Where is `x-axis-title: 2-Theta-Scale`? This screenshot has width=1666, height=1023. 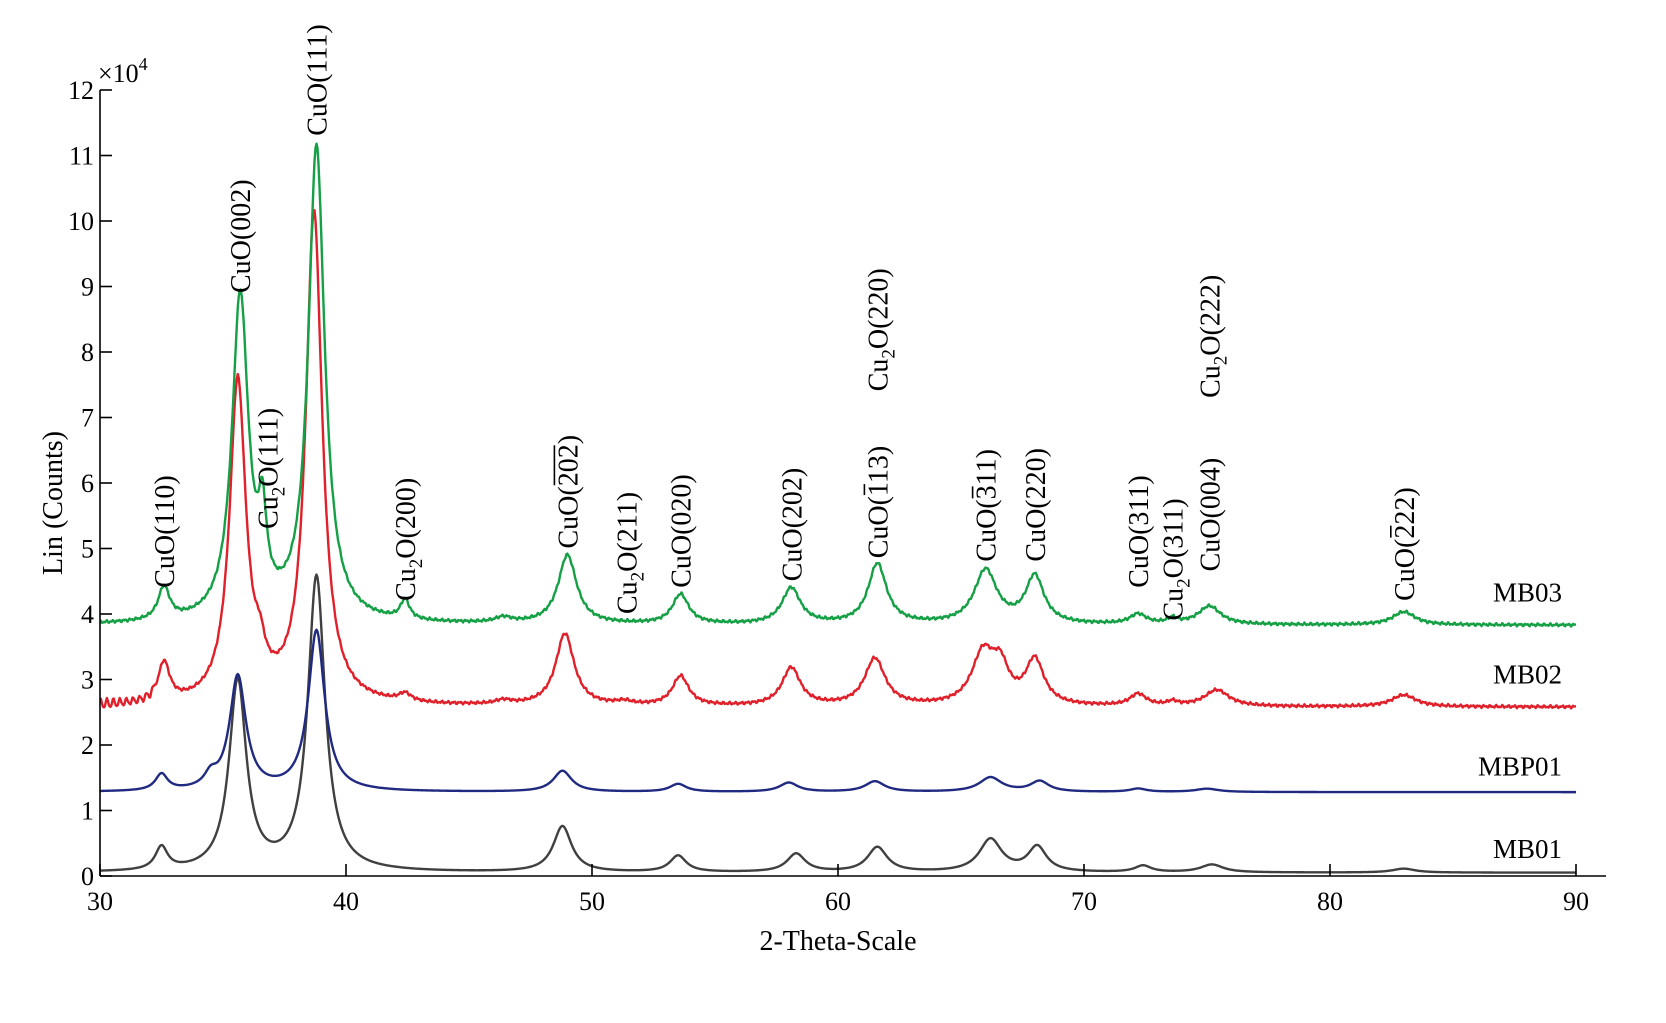
x-axis-title: 2-Theta-Scale is located at coordinates (837, 941).